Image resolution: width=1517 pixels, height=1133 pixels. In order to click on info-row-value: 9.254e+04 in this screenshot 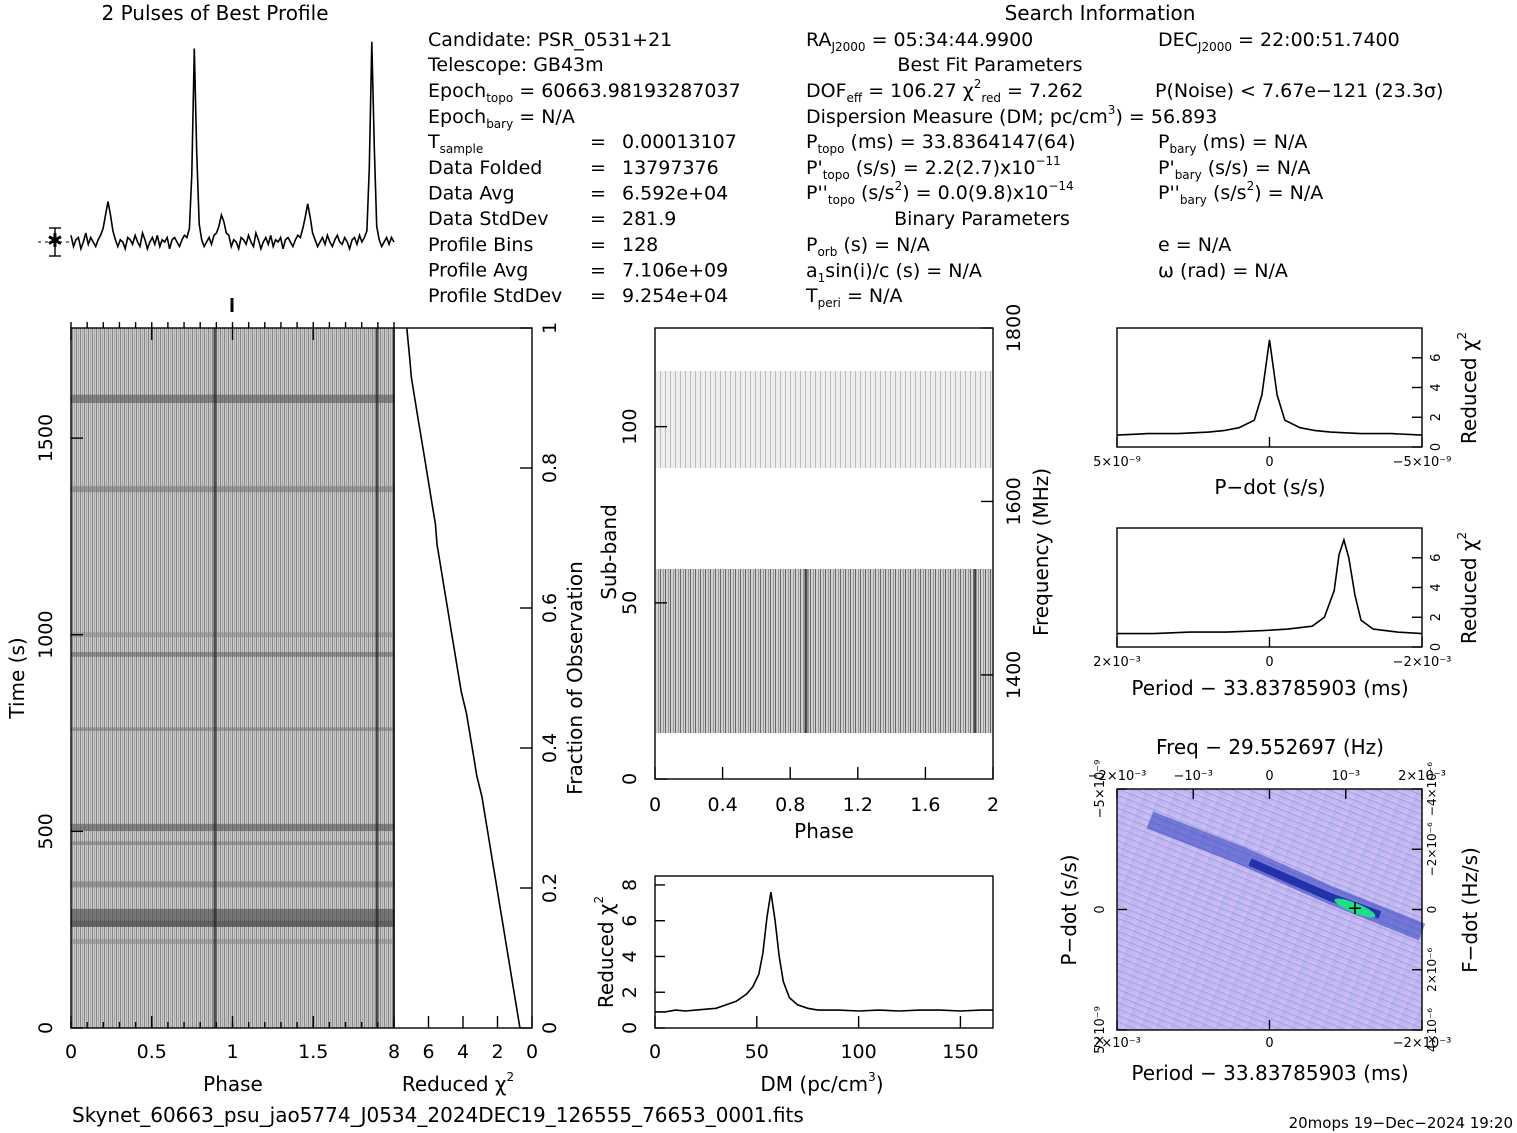, I will do `click(675, 296)`.